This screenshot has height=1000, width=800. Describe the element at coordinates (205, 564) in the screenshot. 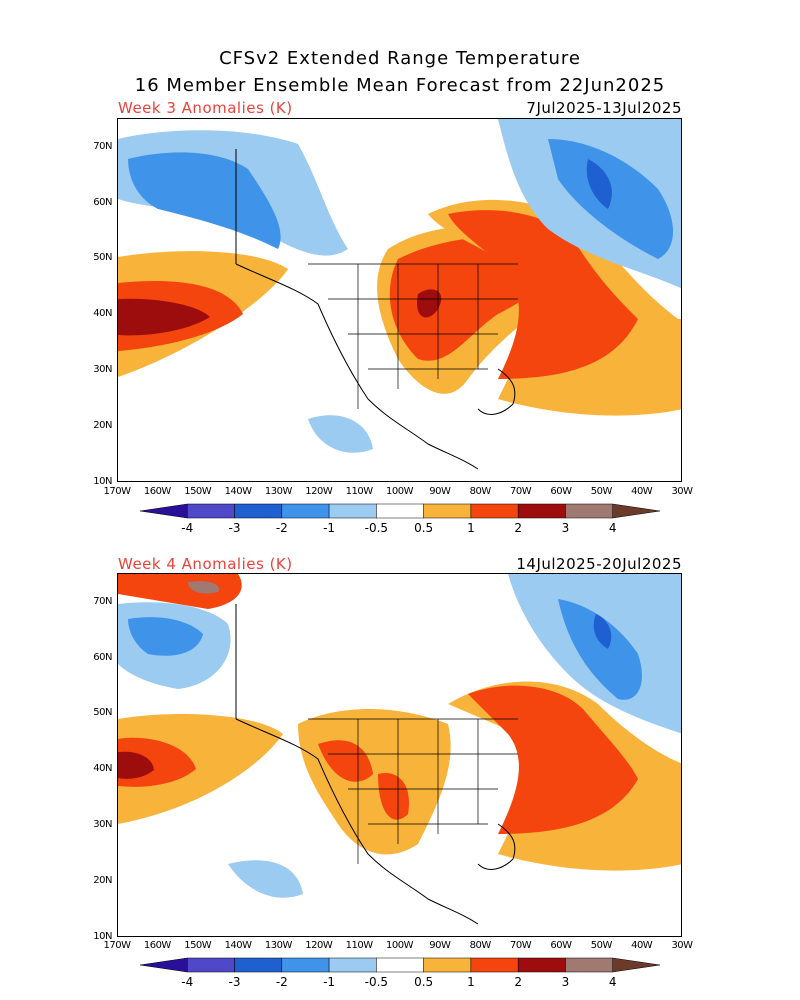

I see `week4-label: Week 4 Anomalies (K)` at that location.